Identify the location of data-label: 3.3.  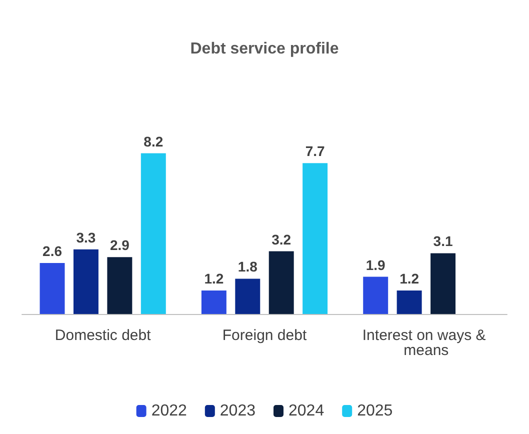
(86, 237).